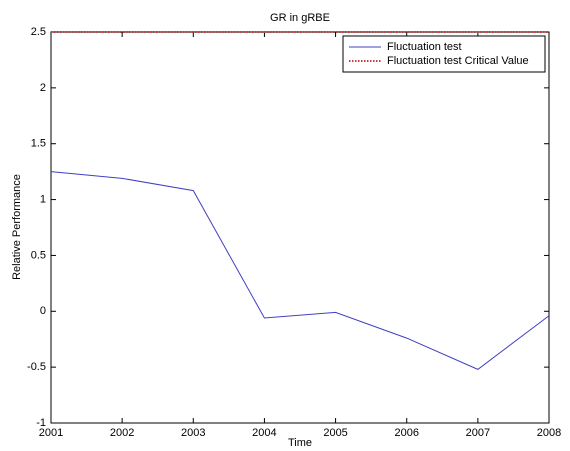  Describe the element at coordinates (36, 367) in the screenshot. I see `y-tick-label: -0.5` at that location.